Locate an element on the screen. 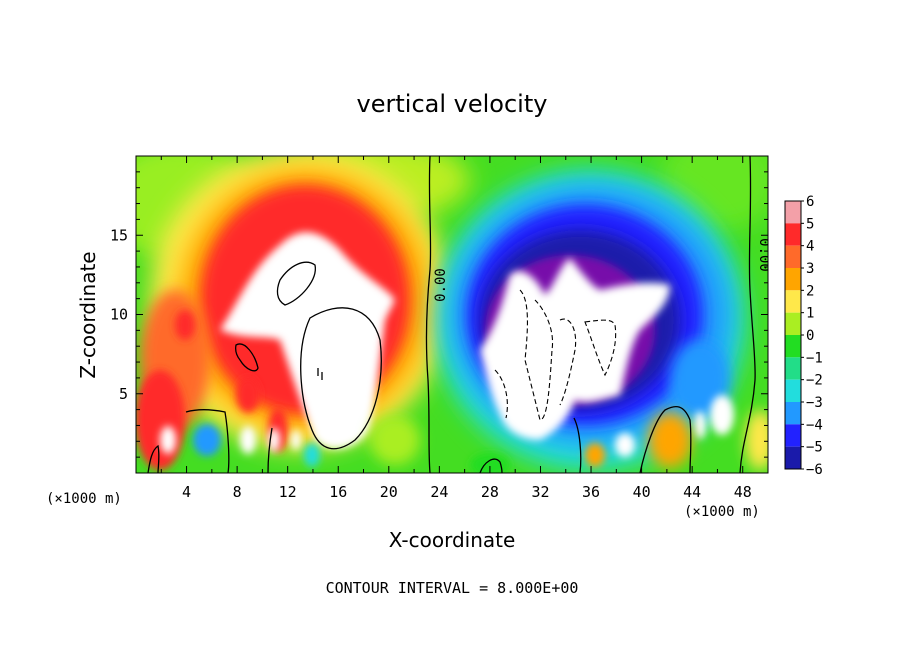  contour-label-1: 0.00 is located at coordinates (441, 285).